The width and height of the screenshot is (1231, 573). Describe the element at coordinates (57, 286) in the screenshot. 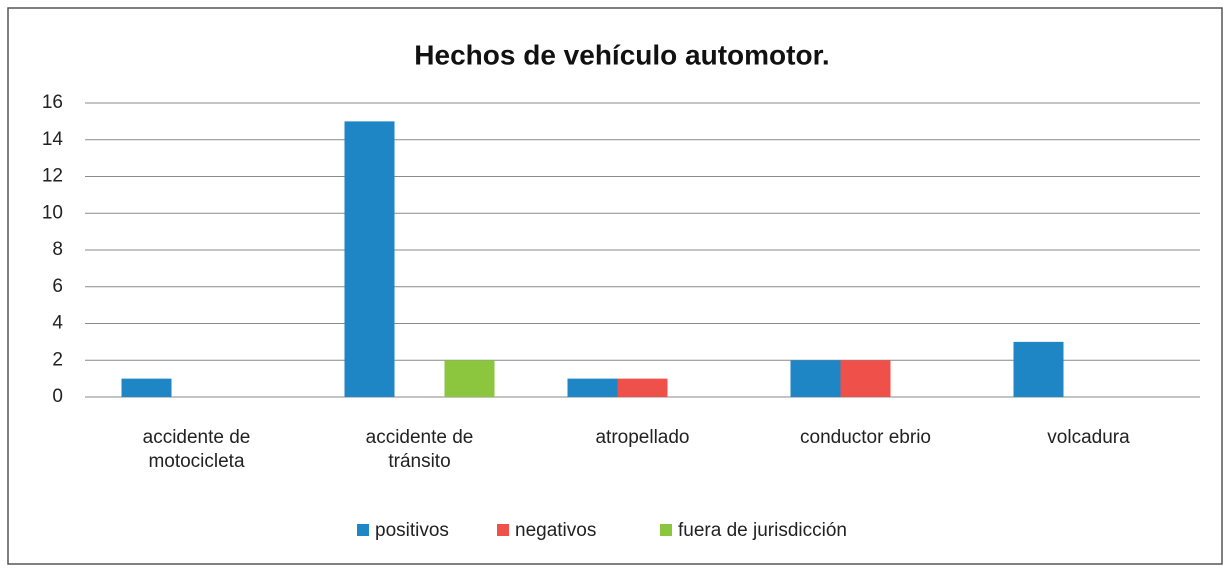

I see `y-tick-label: 6` at that location.